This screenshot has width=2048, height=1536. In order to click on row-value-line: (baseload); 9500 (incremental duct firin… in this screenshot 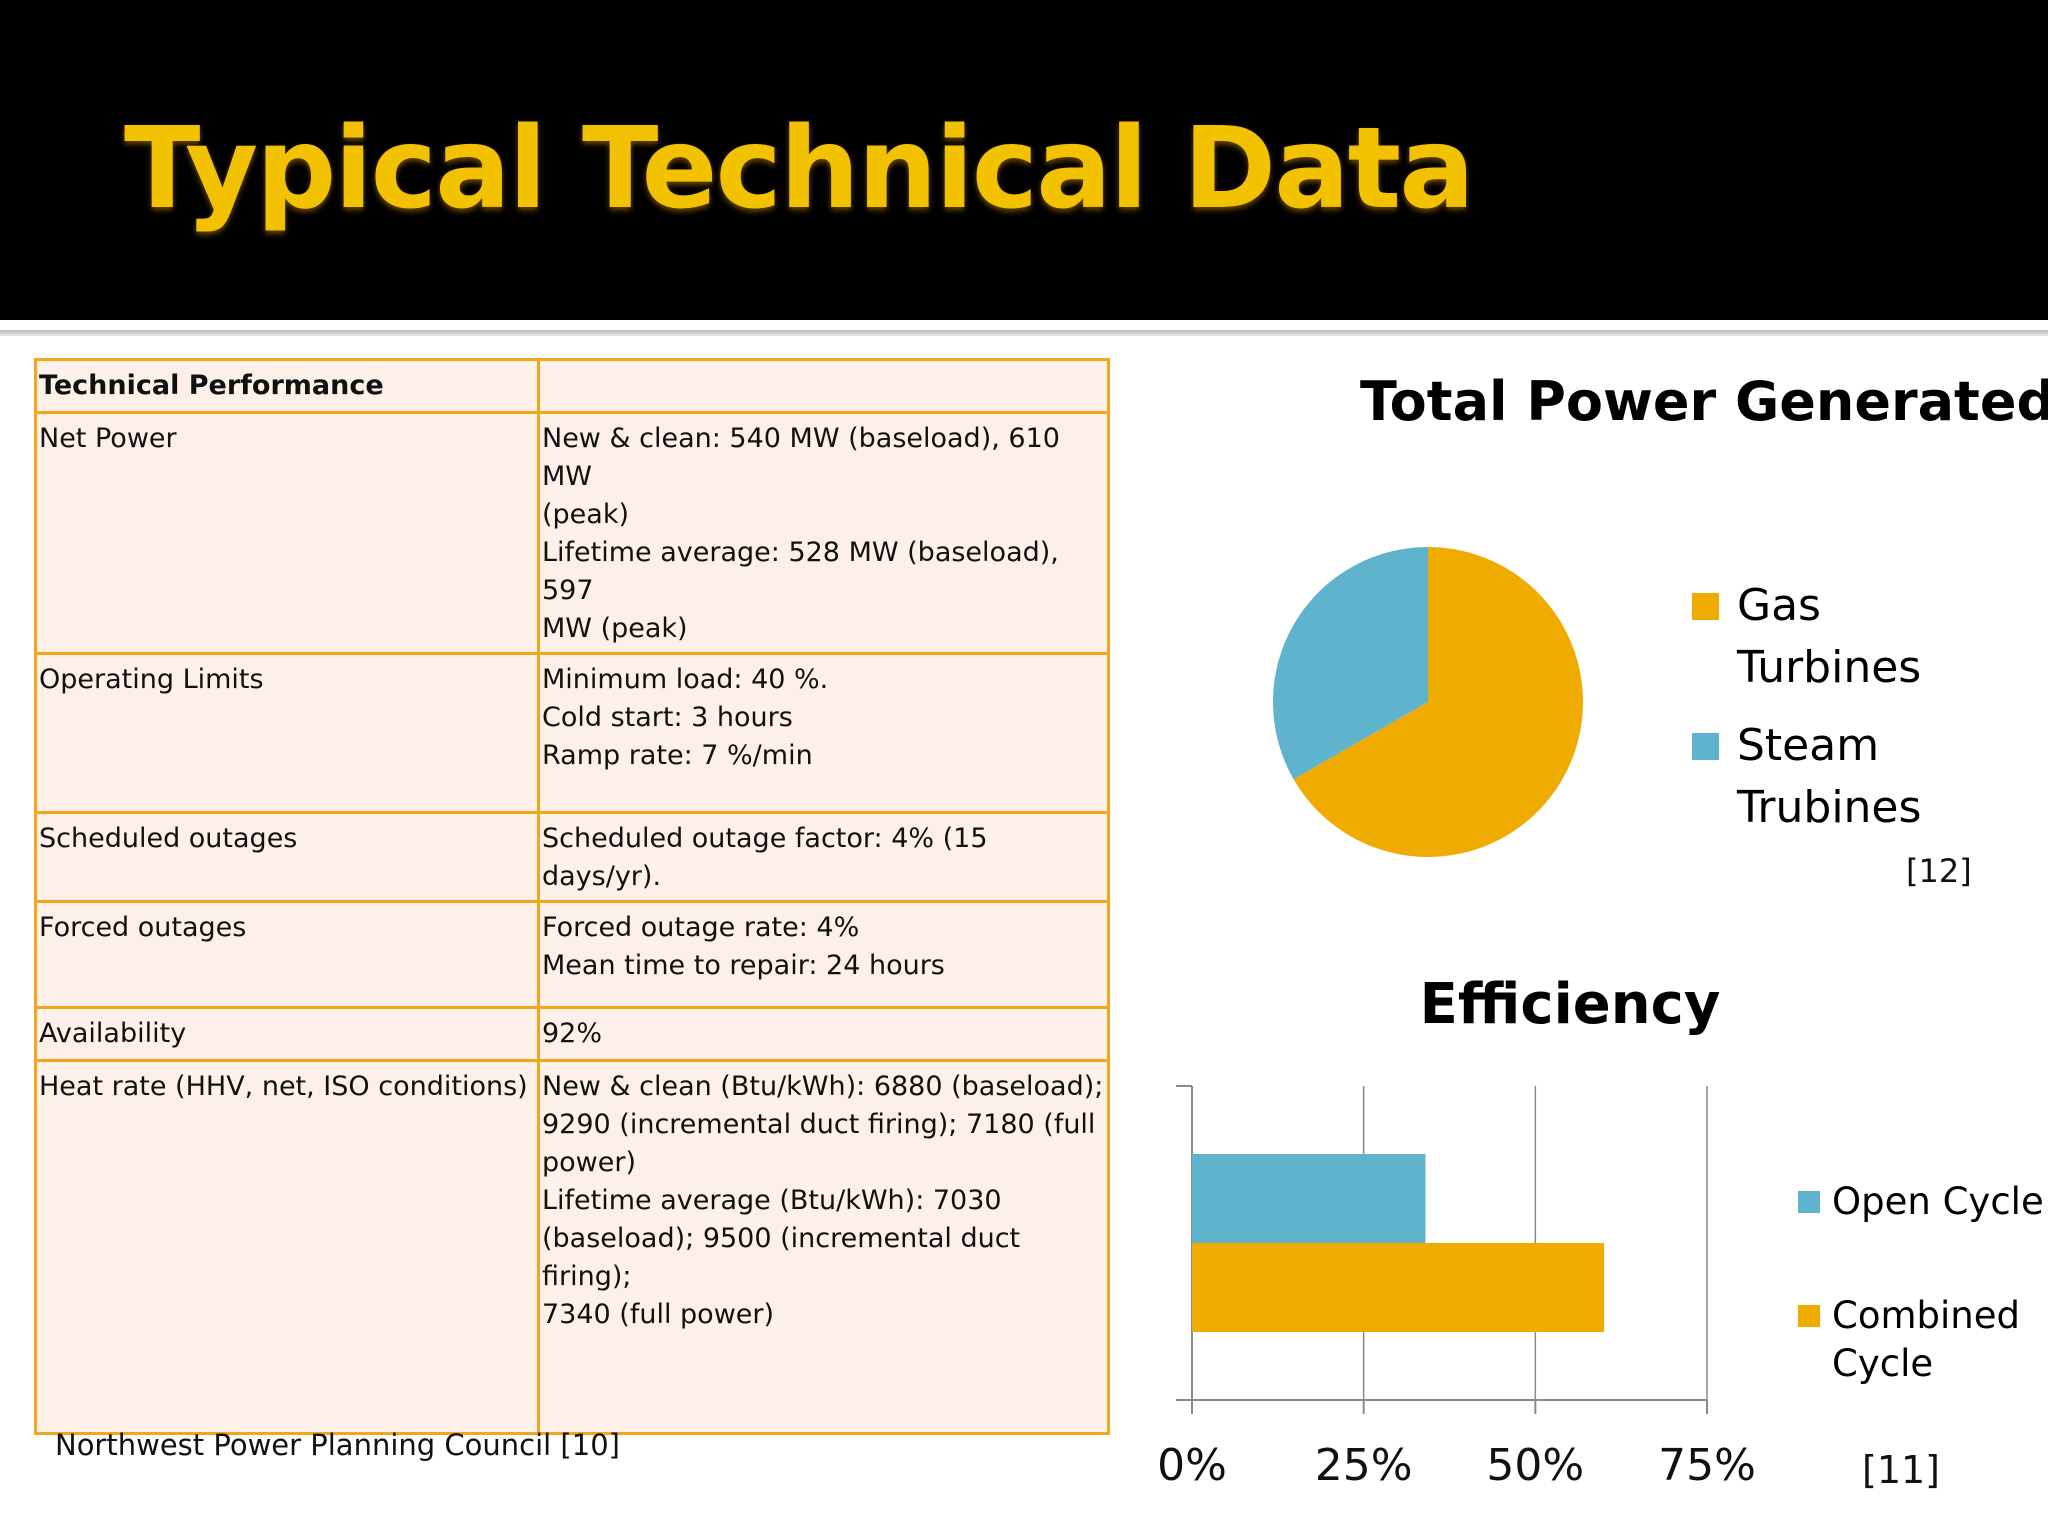, I will do `click(781, 1257)`.